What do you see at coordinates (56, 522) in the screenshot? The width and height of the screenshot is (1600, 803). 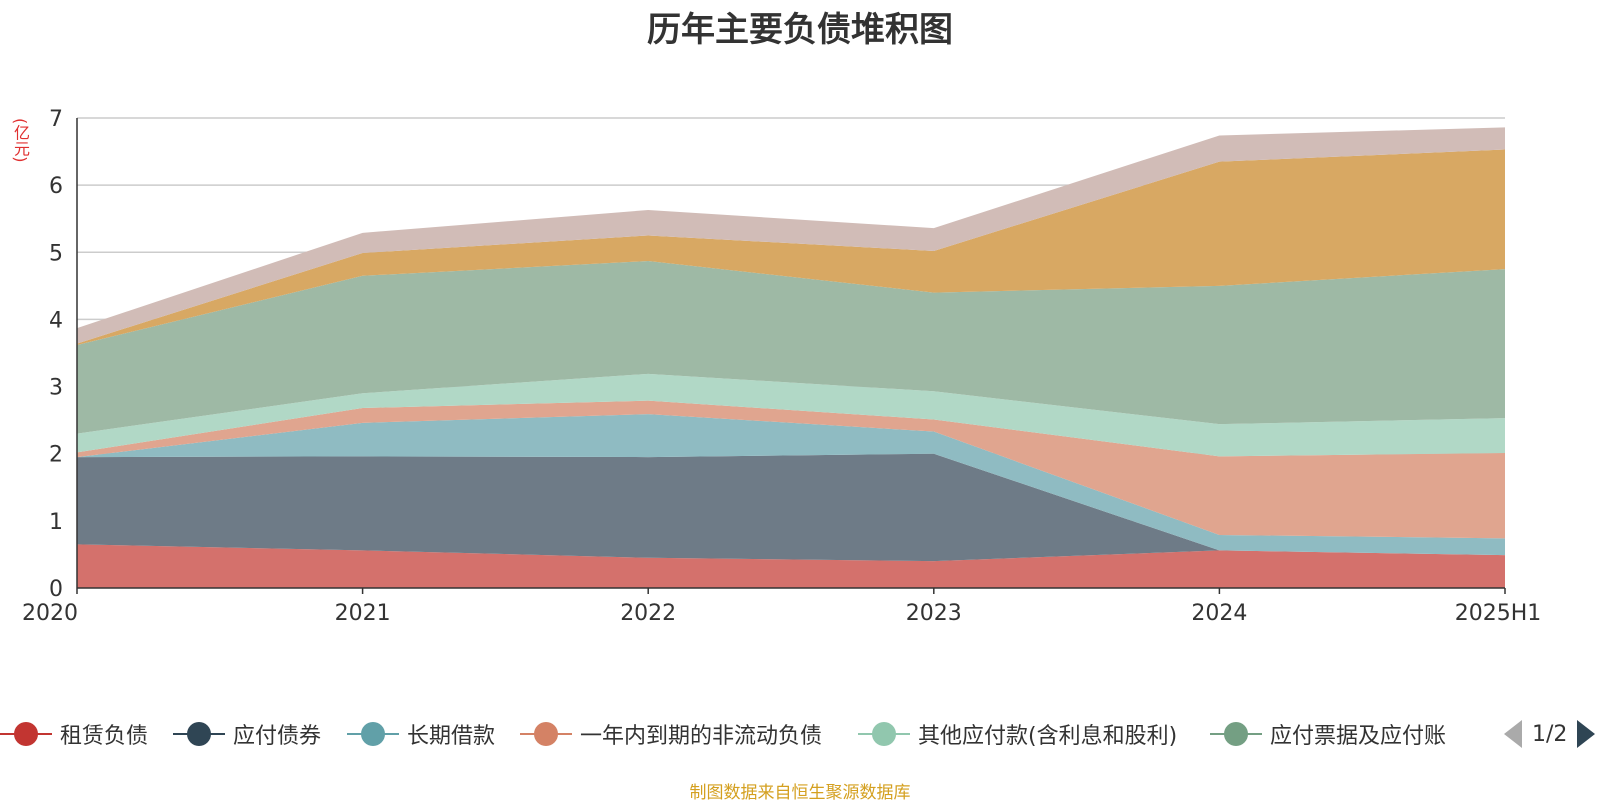 I see `y-tick-label: 1` at bounding box center [56, 522].